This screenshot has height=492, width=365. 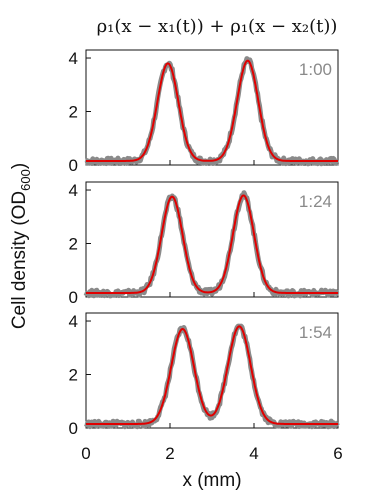 I want to click on x-tick-label: 4, so click(x=253, y=453).